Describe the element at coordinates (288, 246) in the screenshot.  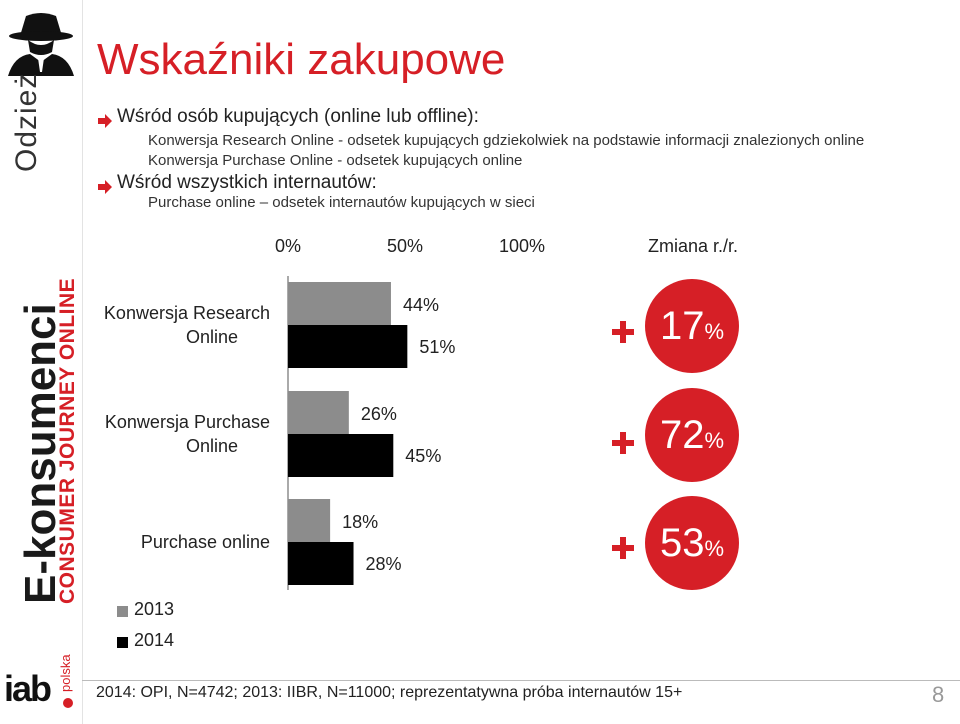
I see `x-tick-label: 0%` at that location.